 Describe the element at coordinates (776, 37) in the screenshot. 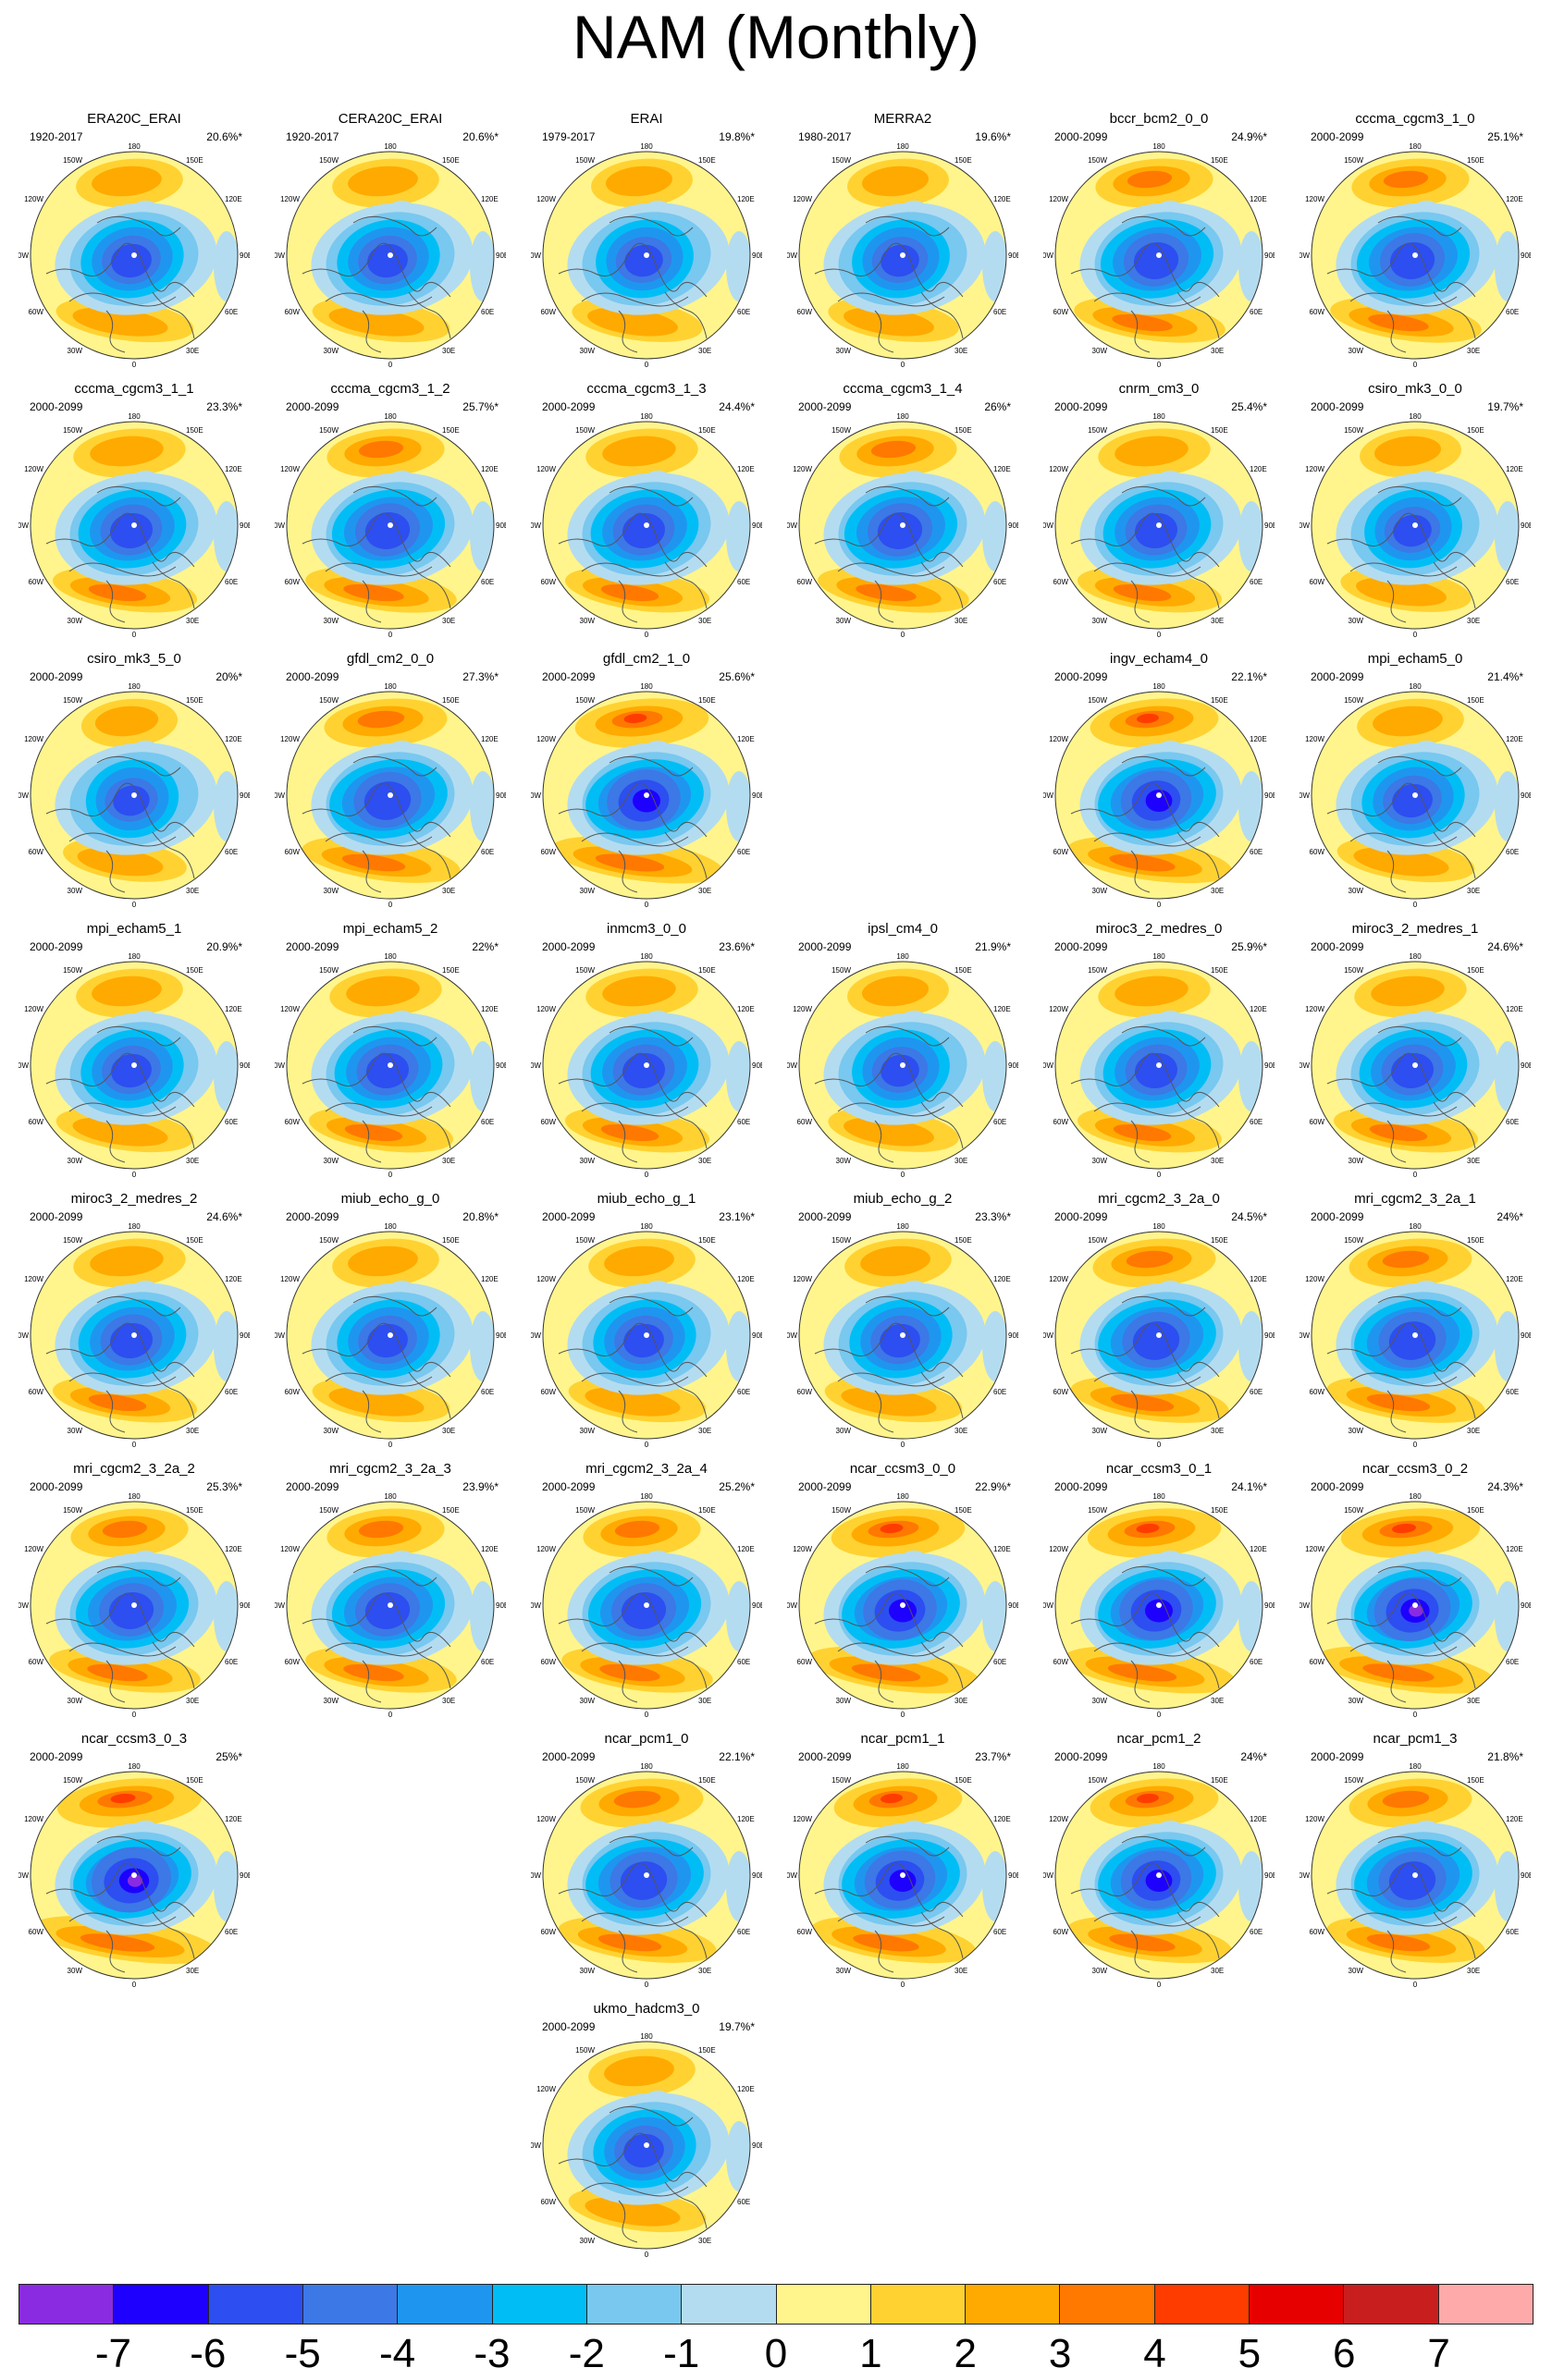

I see `figure-title: NAM (Monthly)` at that location.